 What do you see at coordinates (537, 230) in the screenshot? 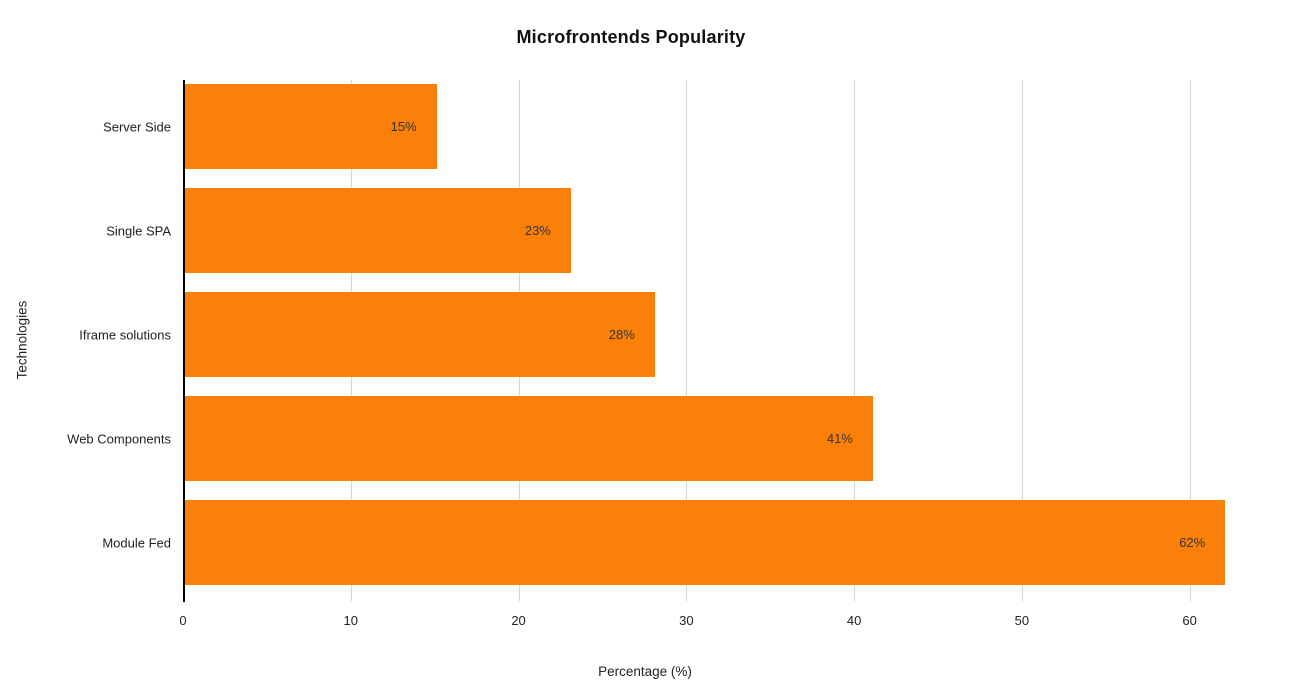
I see `bar-value-label: 23%` at bounding box center [537, 230].